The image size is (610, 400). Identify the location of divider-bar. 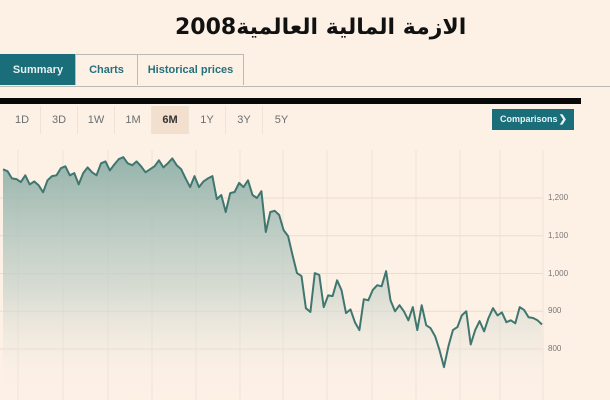
(290, 101).